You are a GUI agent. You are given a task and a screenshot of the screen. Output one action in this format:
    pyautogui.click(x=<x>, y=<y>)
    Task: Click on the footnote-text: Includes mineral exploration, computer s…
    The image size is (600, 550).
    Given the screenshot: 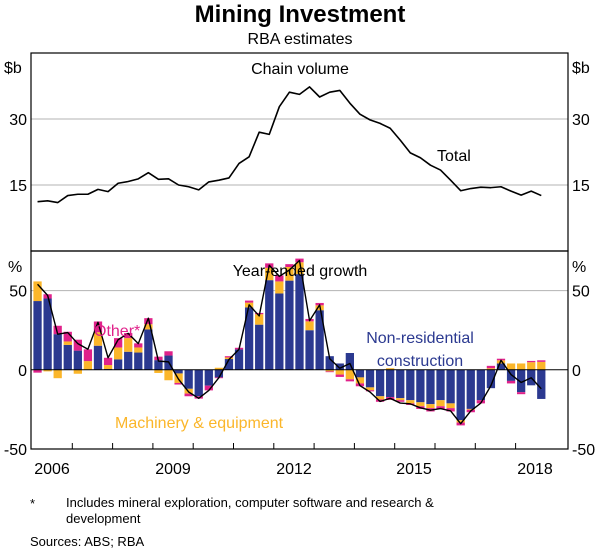 What is the action you would take?
    pyautogui.click(x=250, y=510)
    